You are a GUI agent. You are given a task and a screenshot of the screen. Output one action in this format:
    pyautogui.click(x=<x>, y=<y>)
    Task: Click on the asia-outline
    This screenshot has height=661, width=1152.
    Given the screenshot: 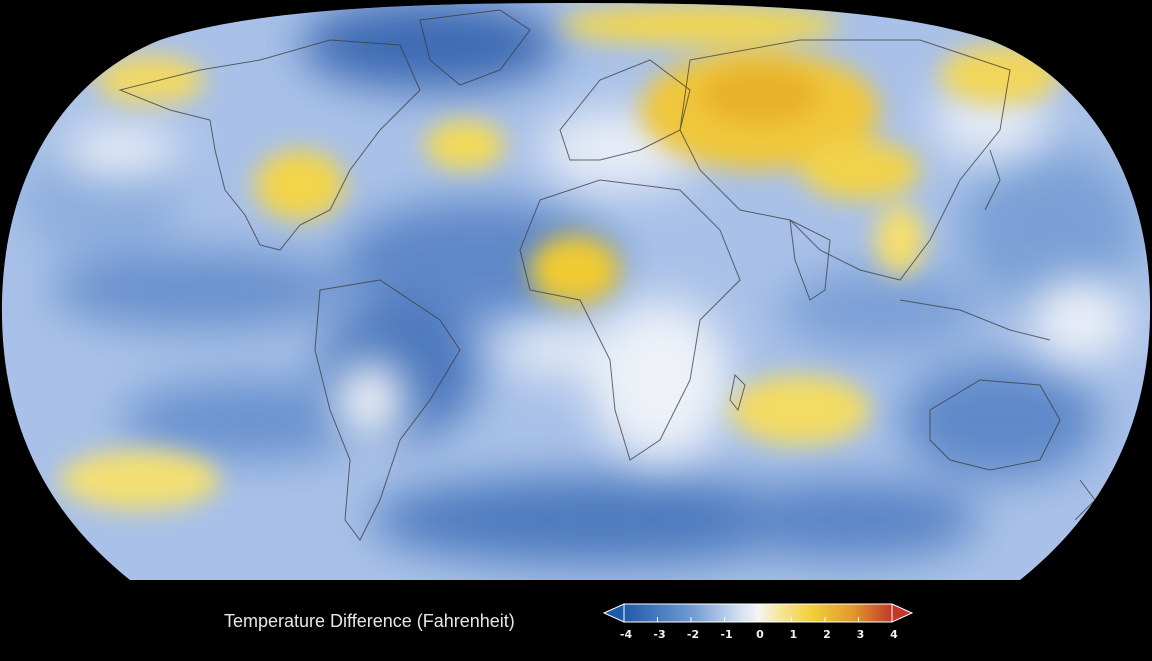 What is the action you would take?
    pyautogui.click(x=845, y=160)
    